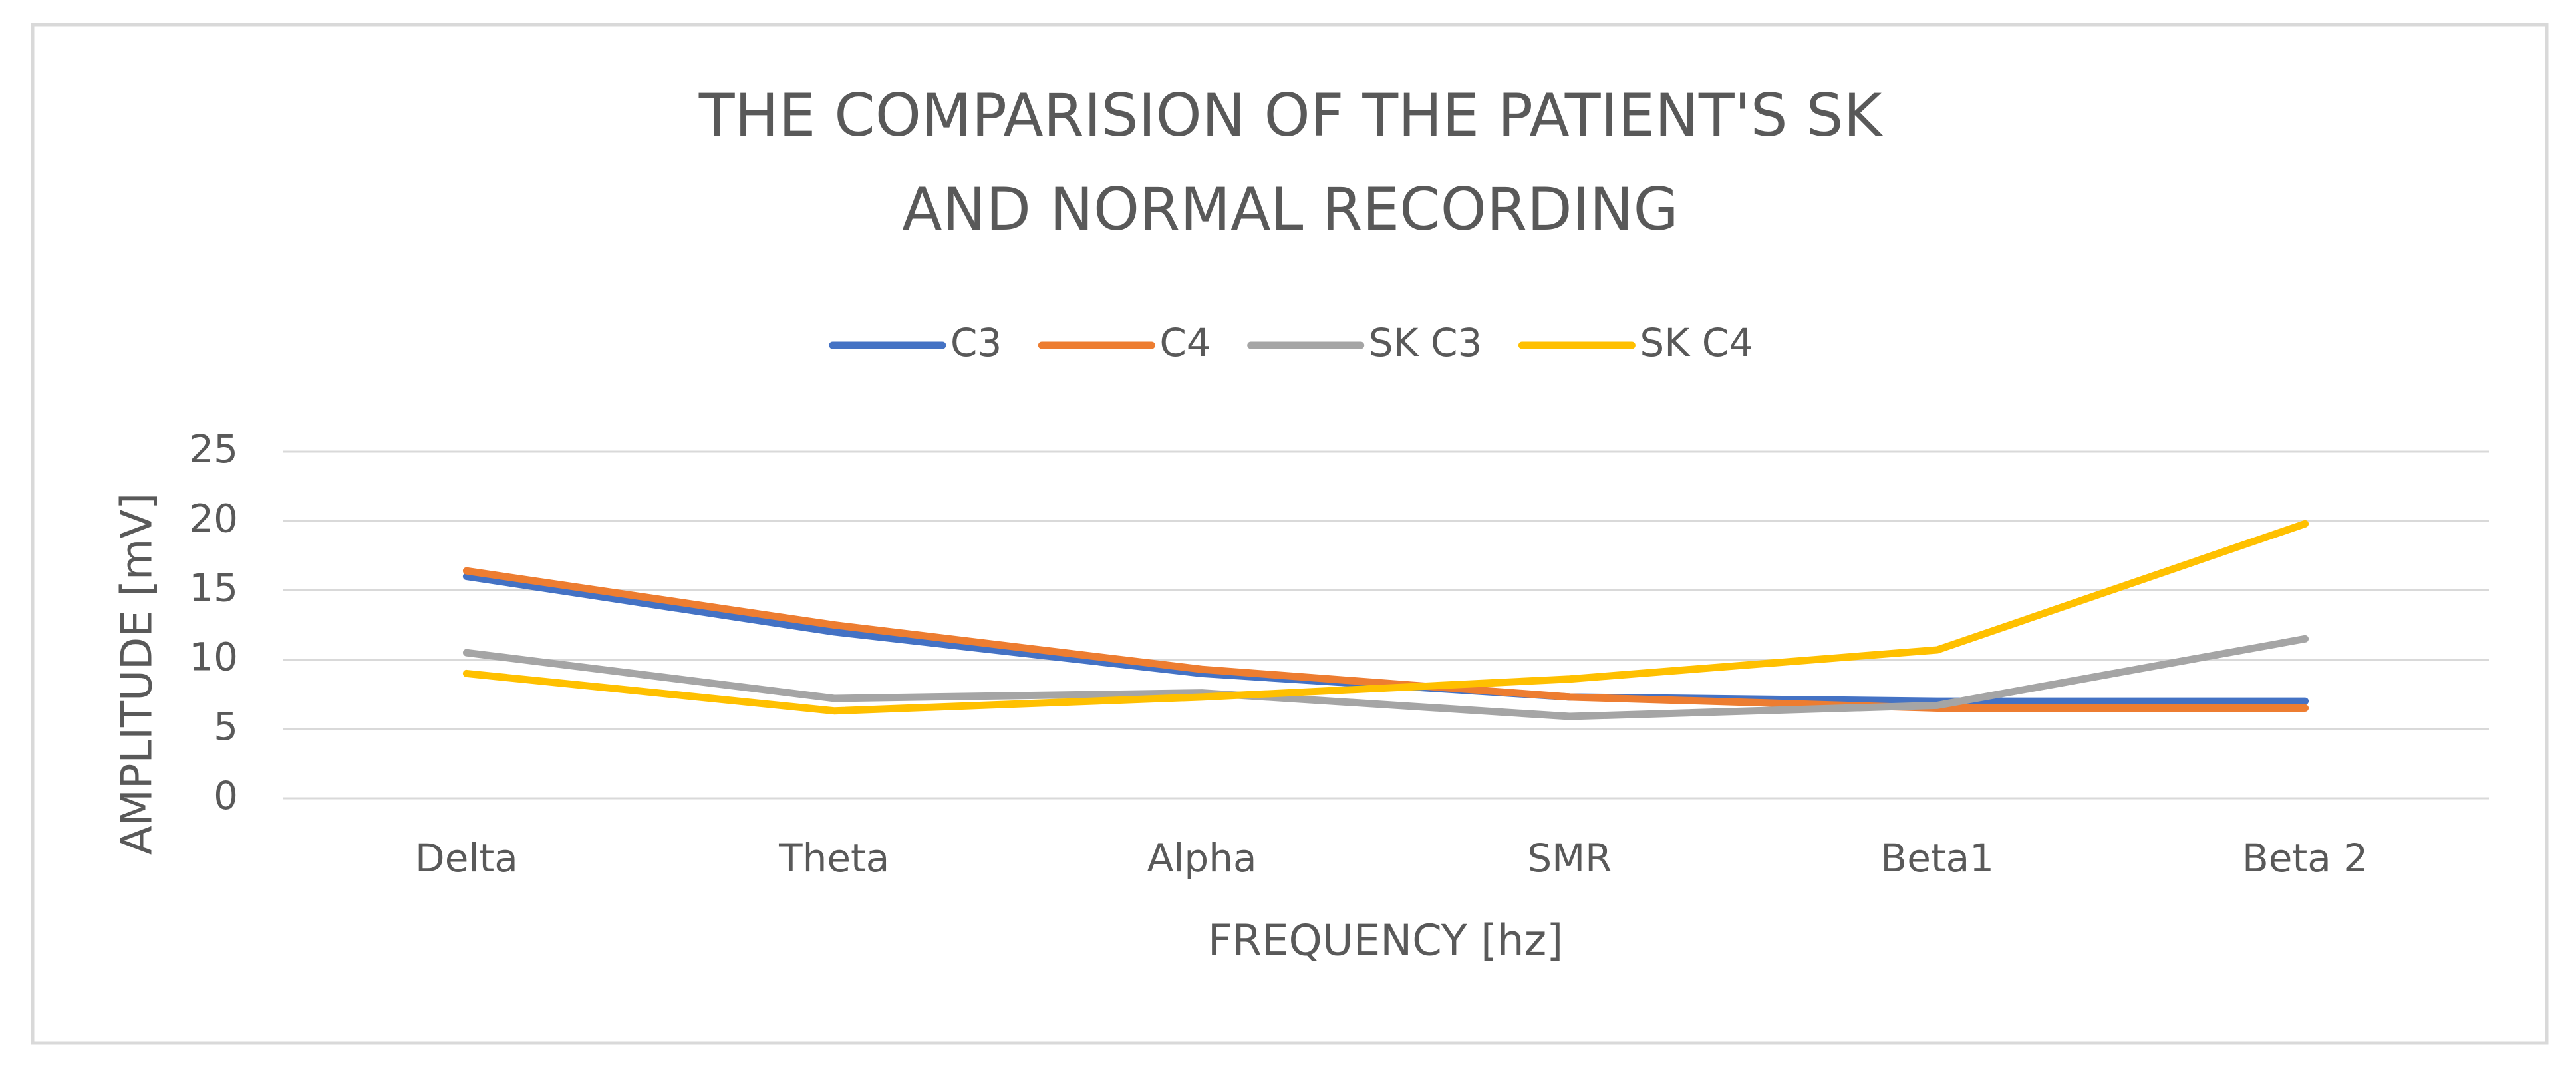 The width and height of the screenshot is (2576, 1077). Describe the element at coordinates (226, 795) in the screenshot. I see `y-tick-label: 0` at that location.